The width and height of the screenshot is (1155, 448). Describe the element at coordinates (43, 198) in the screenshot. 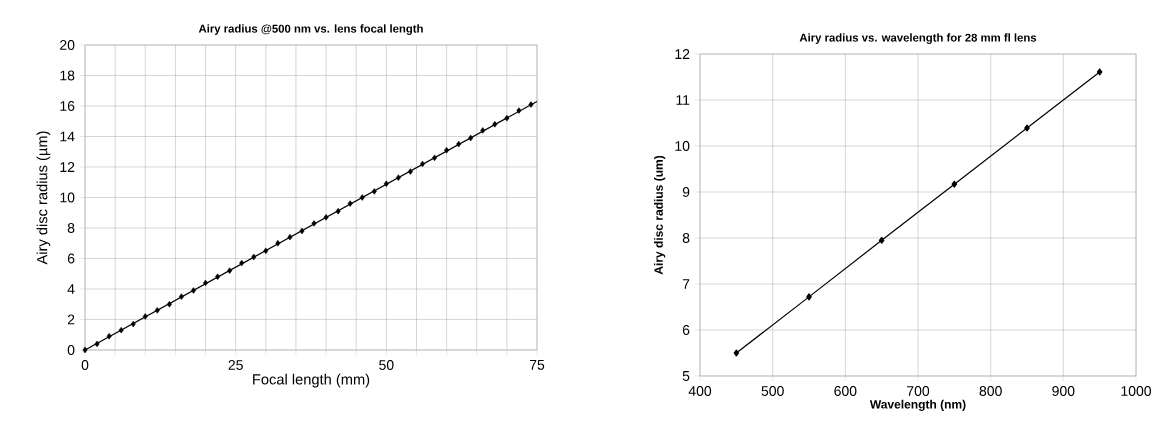

I see `y-axis-title: Airy disc radius (µm)` at that location.